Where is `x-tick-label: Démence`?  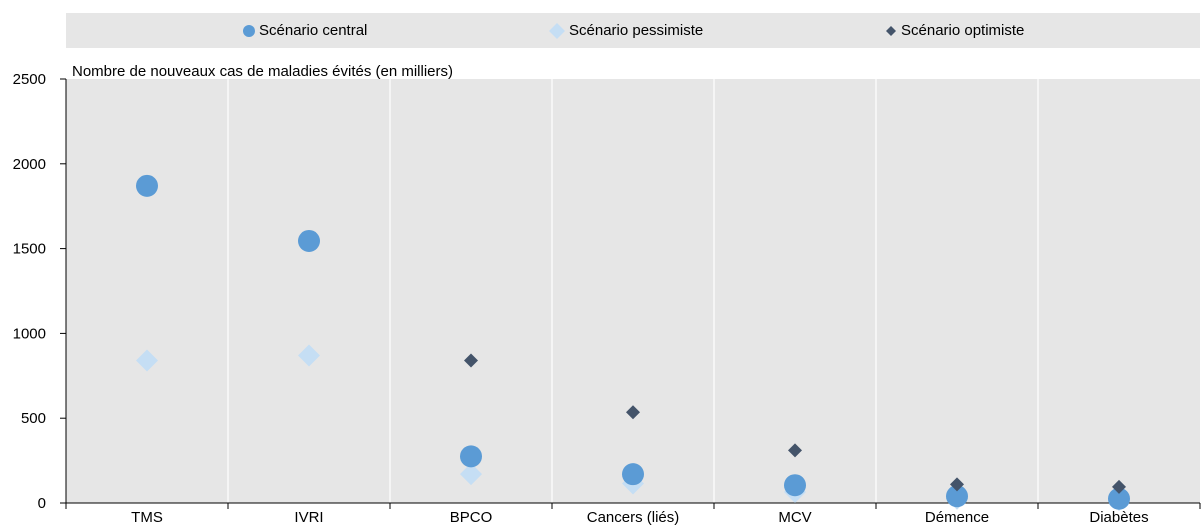 x-tick-label: Démence is located at coordinates (957, 517).